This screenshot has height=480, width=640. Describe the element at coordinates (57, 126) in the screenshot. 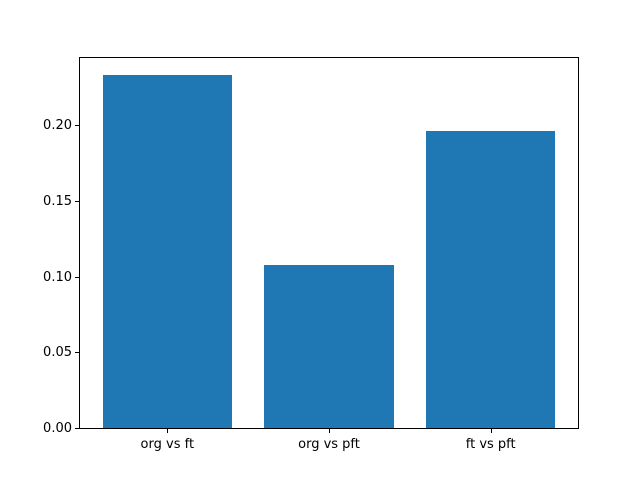

I see `y-tick-label: 0.20` at that location.